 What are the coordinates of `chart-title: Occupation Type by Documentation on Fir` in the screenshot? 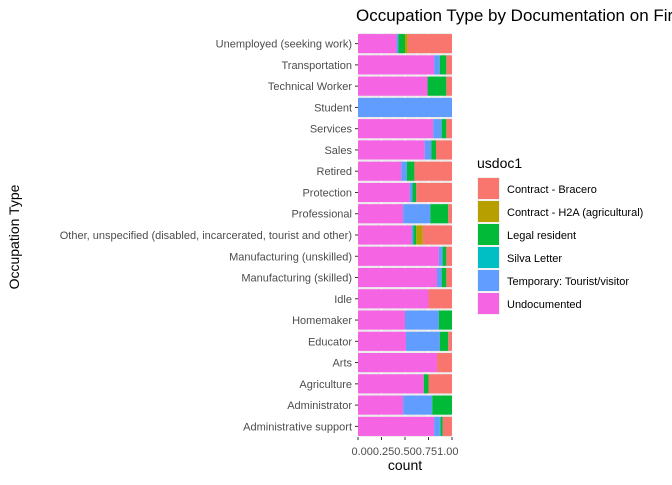 It's located at (514, 15).